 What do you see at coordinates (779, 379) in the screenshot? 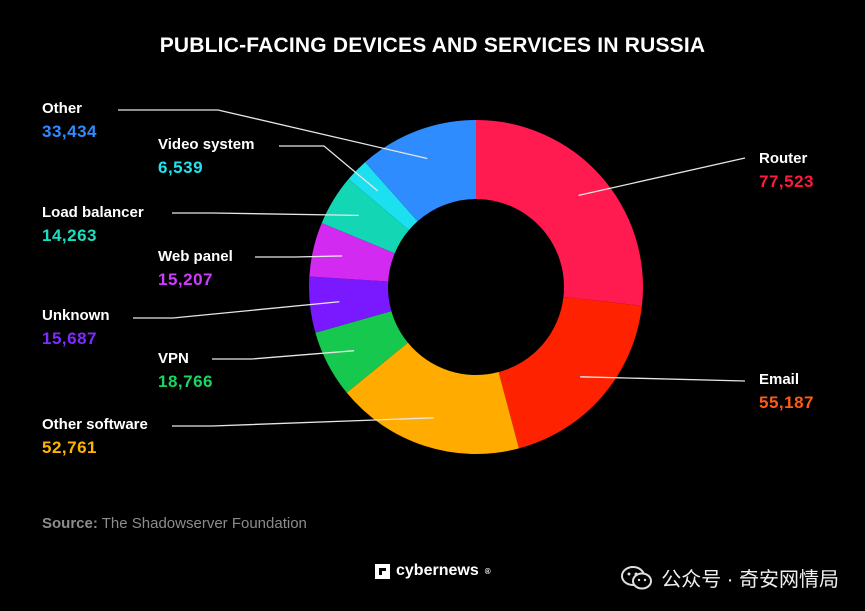
I see `label-email-name: Email` at bounding box center [779, 379].